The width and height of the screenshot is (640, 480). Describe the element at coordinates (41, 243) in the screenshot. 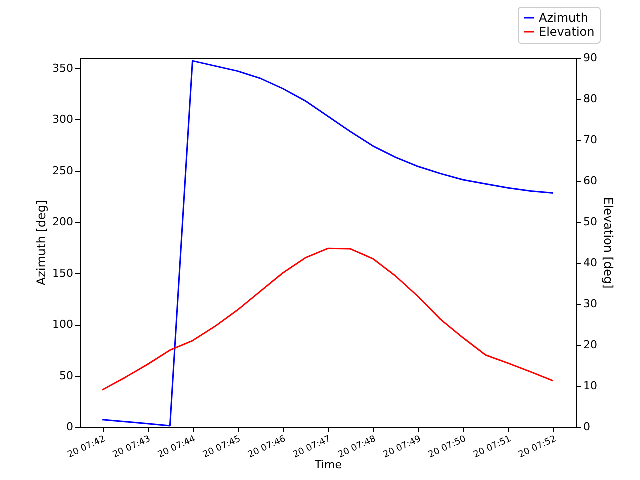

I see `y-axis-title: Azimuth [deg]` at that location.